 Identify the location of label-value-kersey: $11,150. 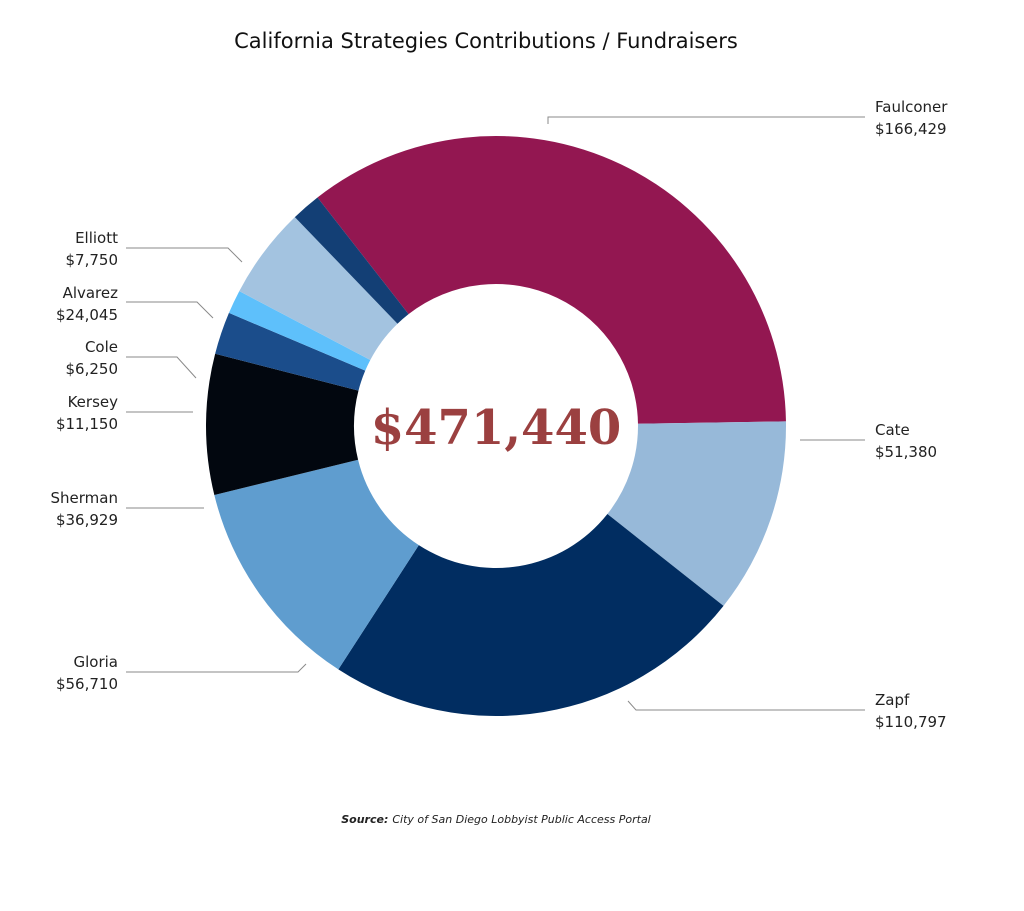
(87, 424).